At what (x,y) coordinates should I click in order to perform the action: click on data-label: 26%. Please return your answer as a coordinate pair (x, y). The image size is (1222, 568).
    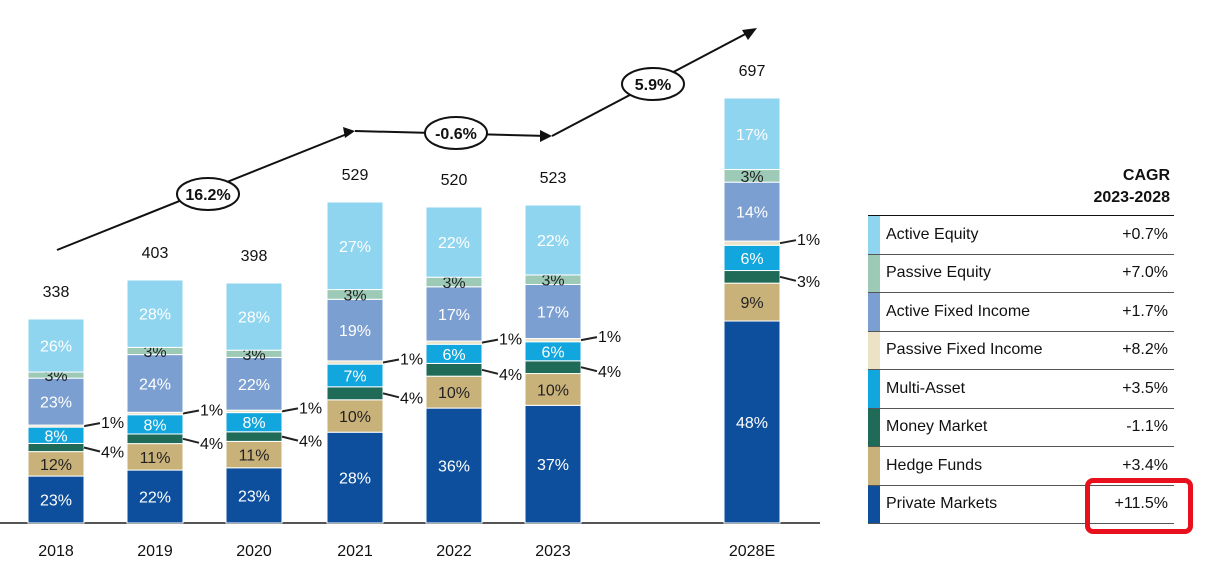
    Looking at the image, I should click on (56, 347).